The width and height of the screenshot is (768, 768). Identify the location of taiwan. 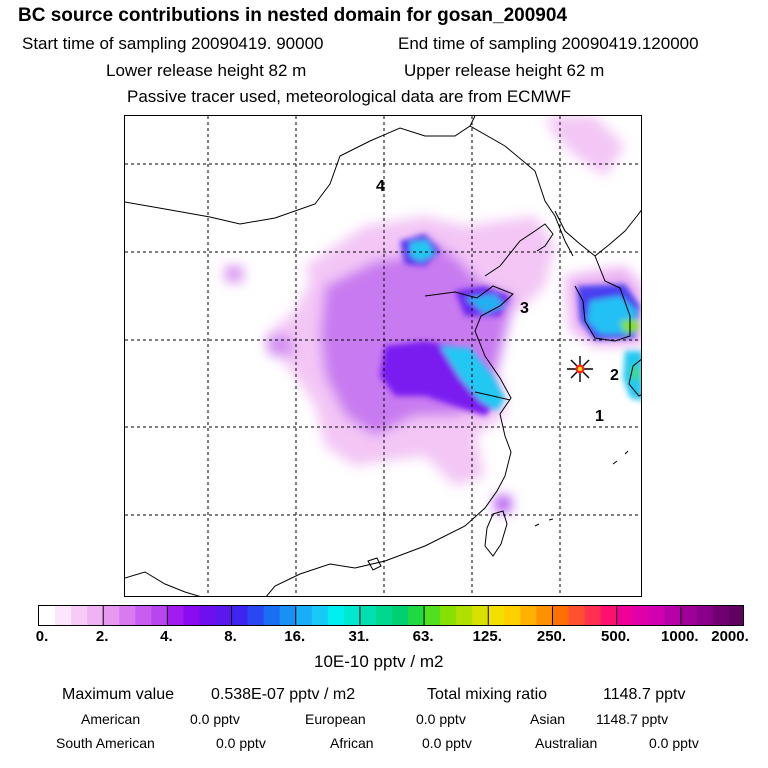
(496, 533).